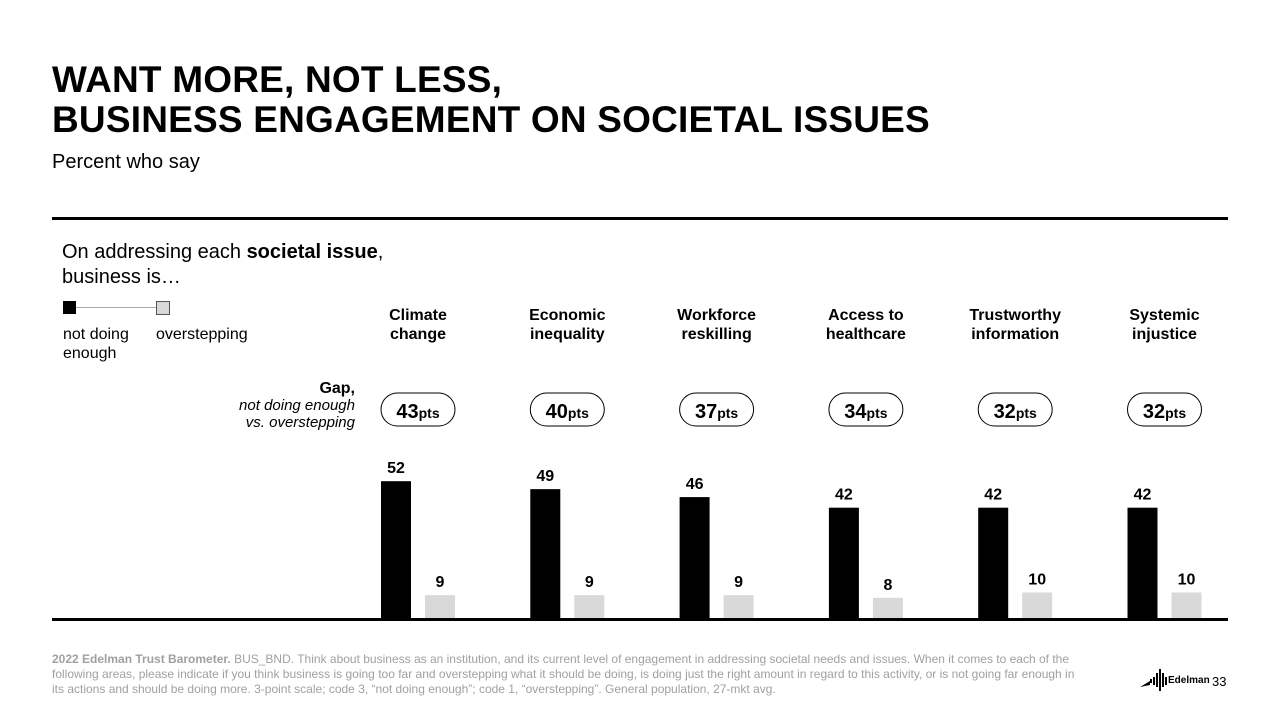  What do you see at coordinates (126, 162) in the screenshot?
I see `page-subtitle: Percent who say` at bounding box center [126, 162].